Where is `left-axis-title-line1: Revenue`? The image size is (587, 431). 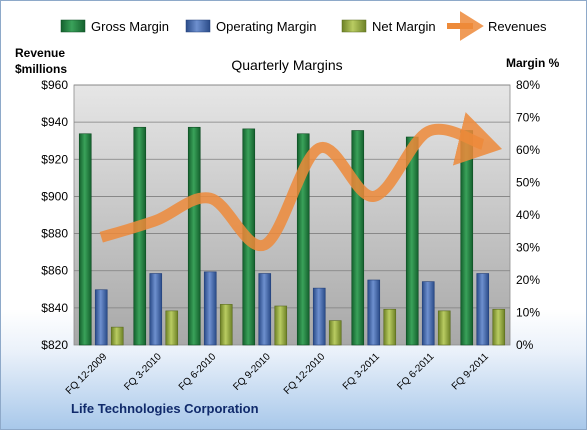
left-axis-title-line1: Revenue is located at coordinates (40, 53).